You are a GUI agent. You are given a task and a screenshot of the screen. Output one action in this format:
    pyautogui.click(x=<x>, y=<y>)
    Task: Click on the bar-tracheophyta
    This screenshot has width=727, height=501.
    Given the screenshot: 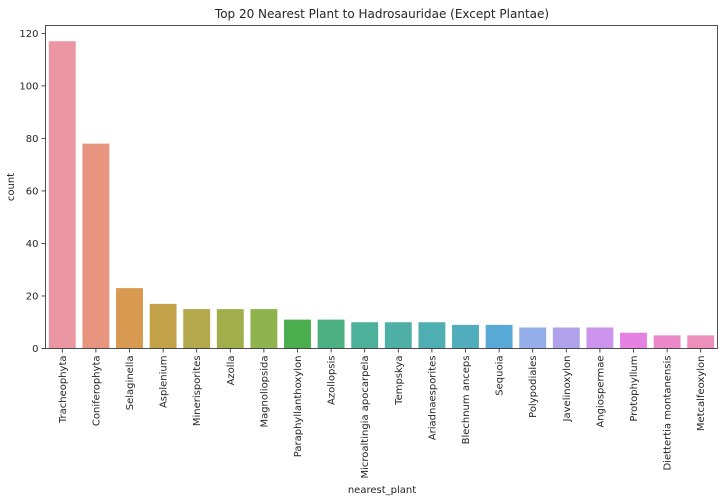 What is the action you would take?
    pyautogui.click(x=62, y=195)
    